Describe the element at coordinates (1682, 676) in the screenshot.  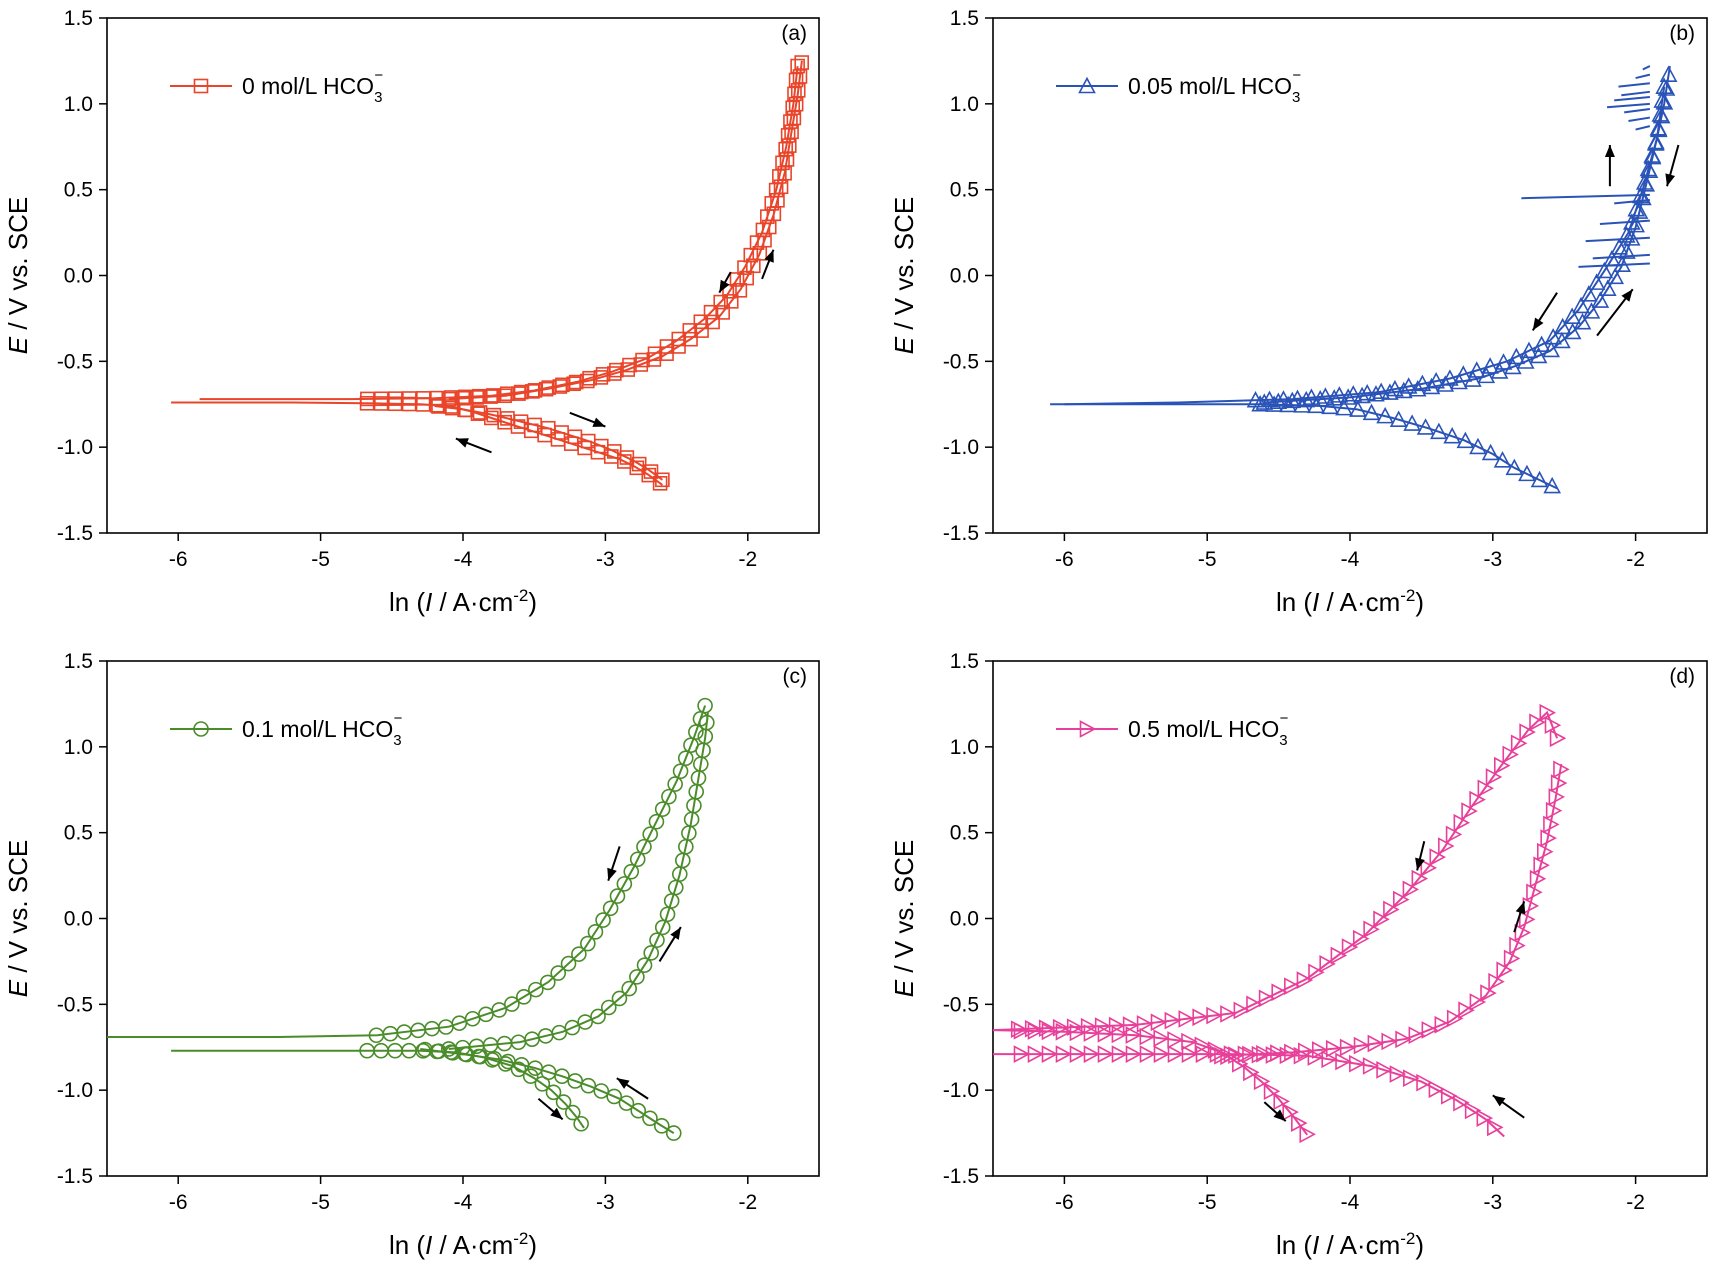
I see `panel-label: (d)` at that location.